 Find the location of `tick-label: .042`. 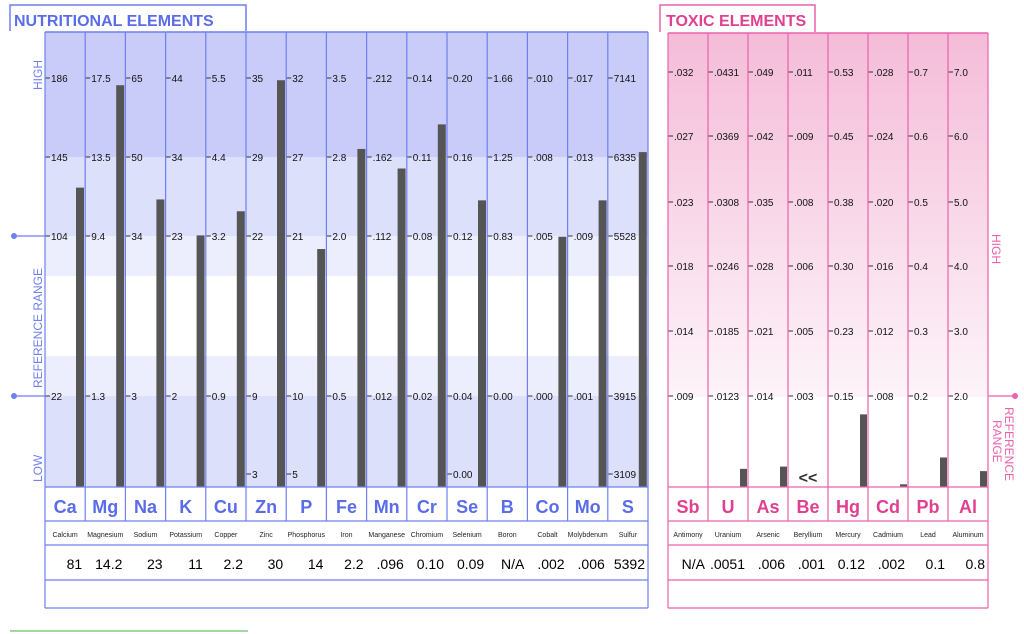

tick-label: .042 is located at coordinates (764, 137).